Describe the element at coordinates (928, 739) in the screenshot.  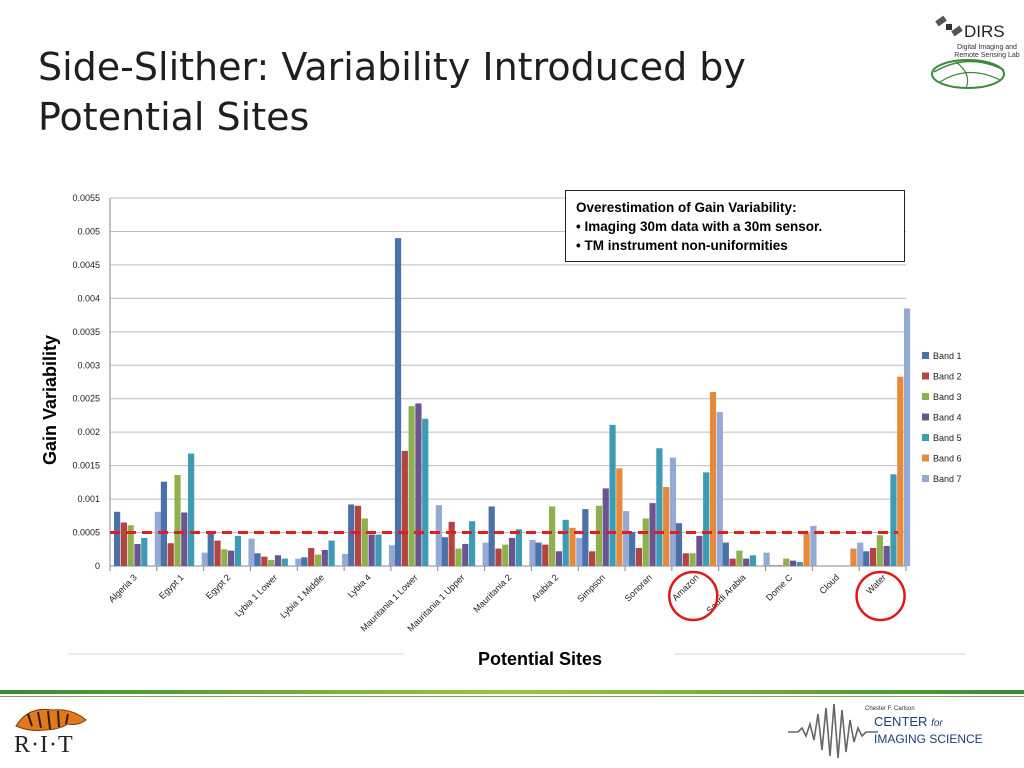
I see `cis-imaging-text: IMAGING SCIENCE` at that location.